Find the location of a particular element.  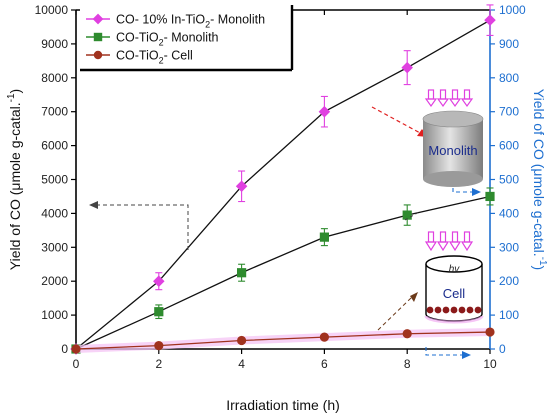

legend-label: CO- 10% In-TiO2- Monolith is located at coordinates (190, 21).